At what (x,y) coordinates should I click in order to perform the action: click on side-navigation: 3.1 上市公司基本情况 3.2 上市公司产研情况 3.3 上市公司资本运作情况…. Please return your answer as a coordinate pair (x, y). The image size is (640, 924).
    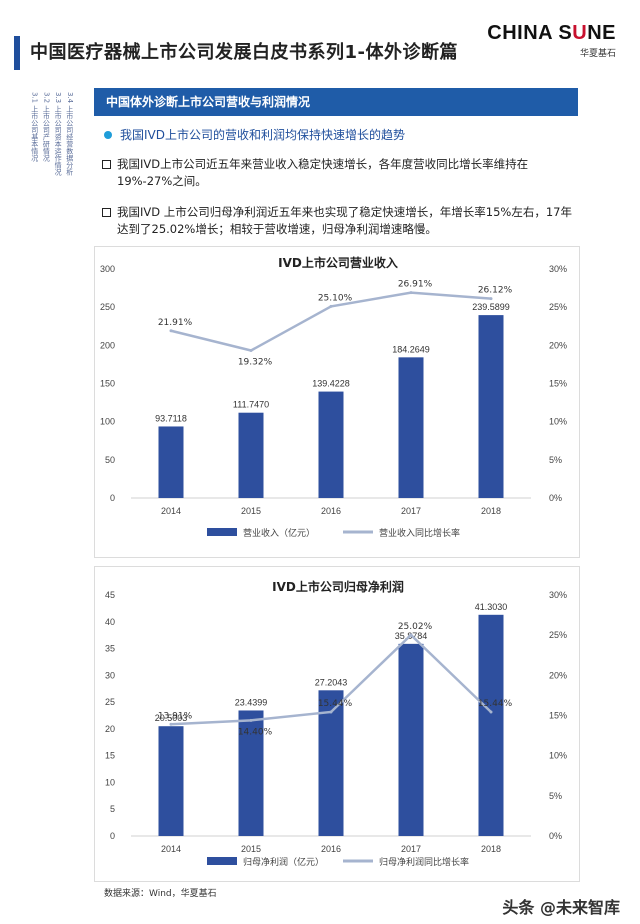
    Looking at the image, I should click on (54, 133).